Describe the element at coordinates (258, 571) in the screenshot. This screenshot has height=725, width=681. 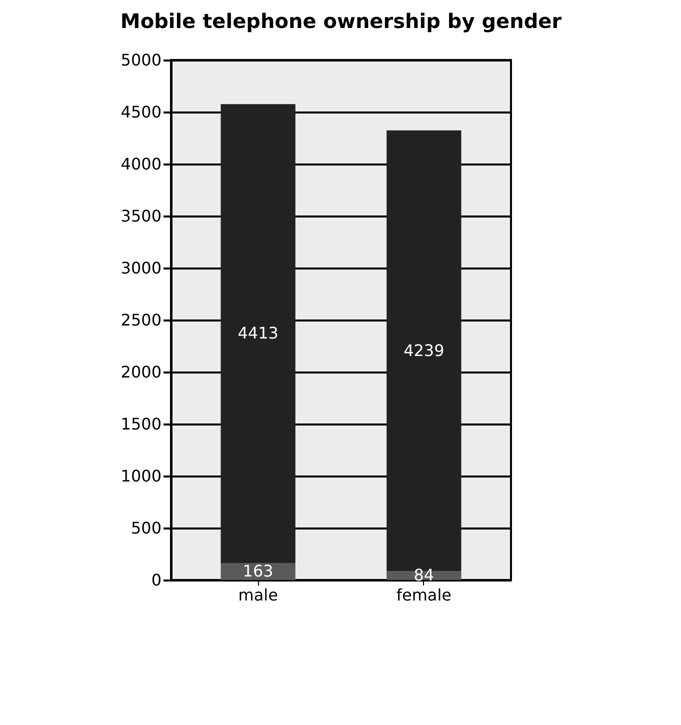
I see `data-label: 163` at that location.